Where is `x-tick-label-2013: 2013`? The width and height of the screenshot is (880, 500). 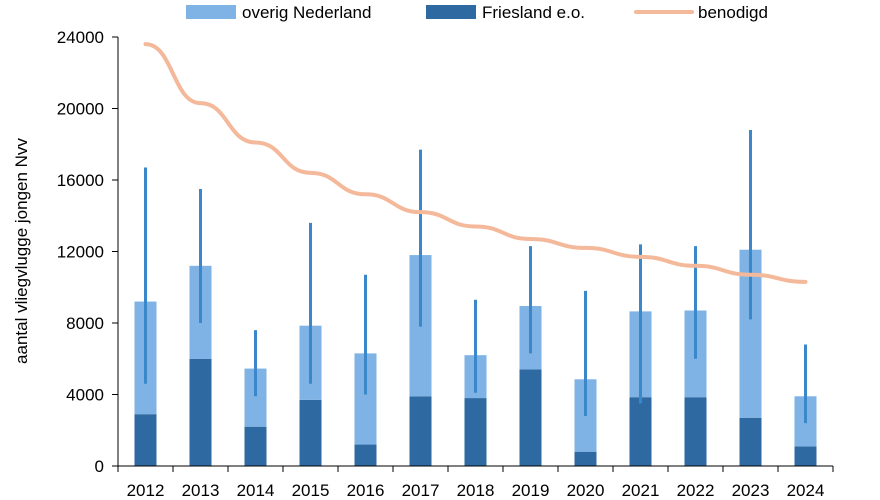
x-tick-label-2013: 2013 is located at coordinates (201, 490).